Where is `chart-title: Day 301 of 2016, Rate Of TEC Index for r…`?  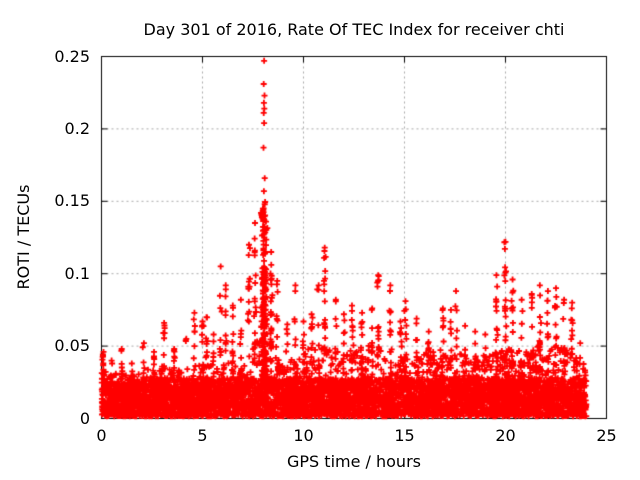
chart-title: Day 301 of 2016, Rate Of TEC Index for r… is located at coordinates (354, 29).